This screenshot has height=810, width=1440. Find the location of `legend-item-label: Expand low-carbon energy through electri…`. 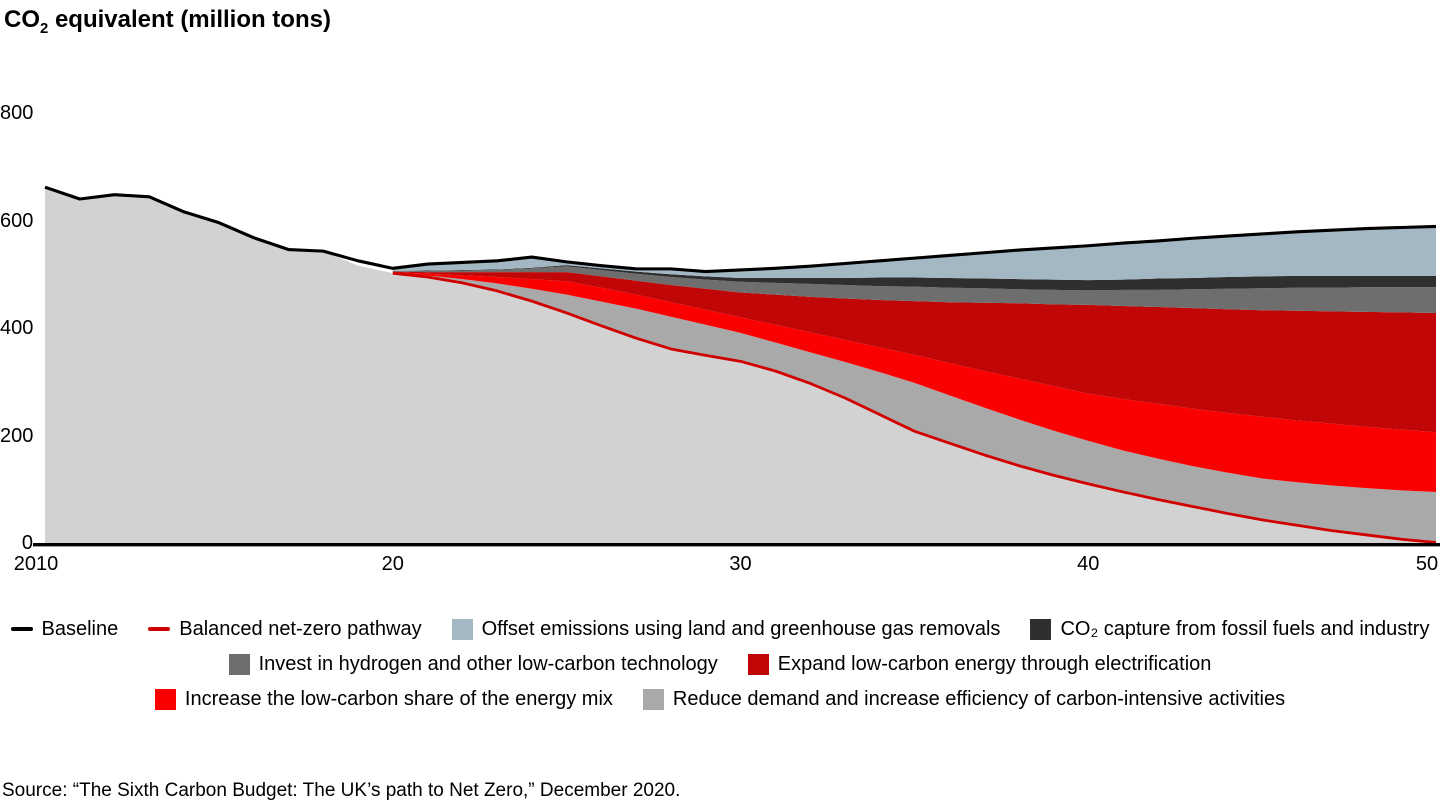

legend-item-label: Expand low-carbon energy through electri… is located at coordinates (994, 663).